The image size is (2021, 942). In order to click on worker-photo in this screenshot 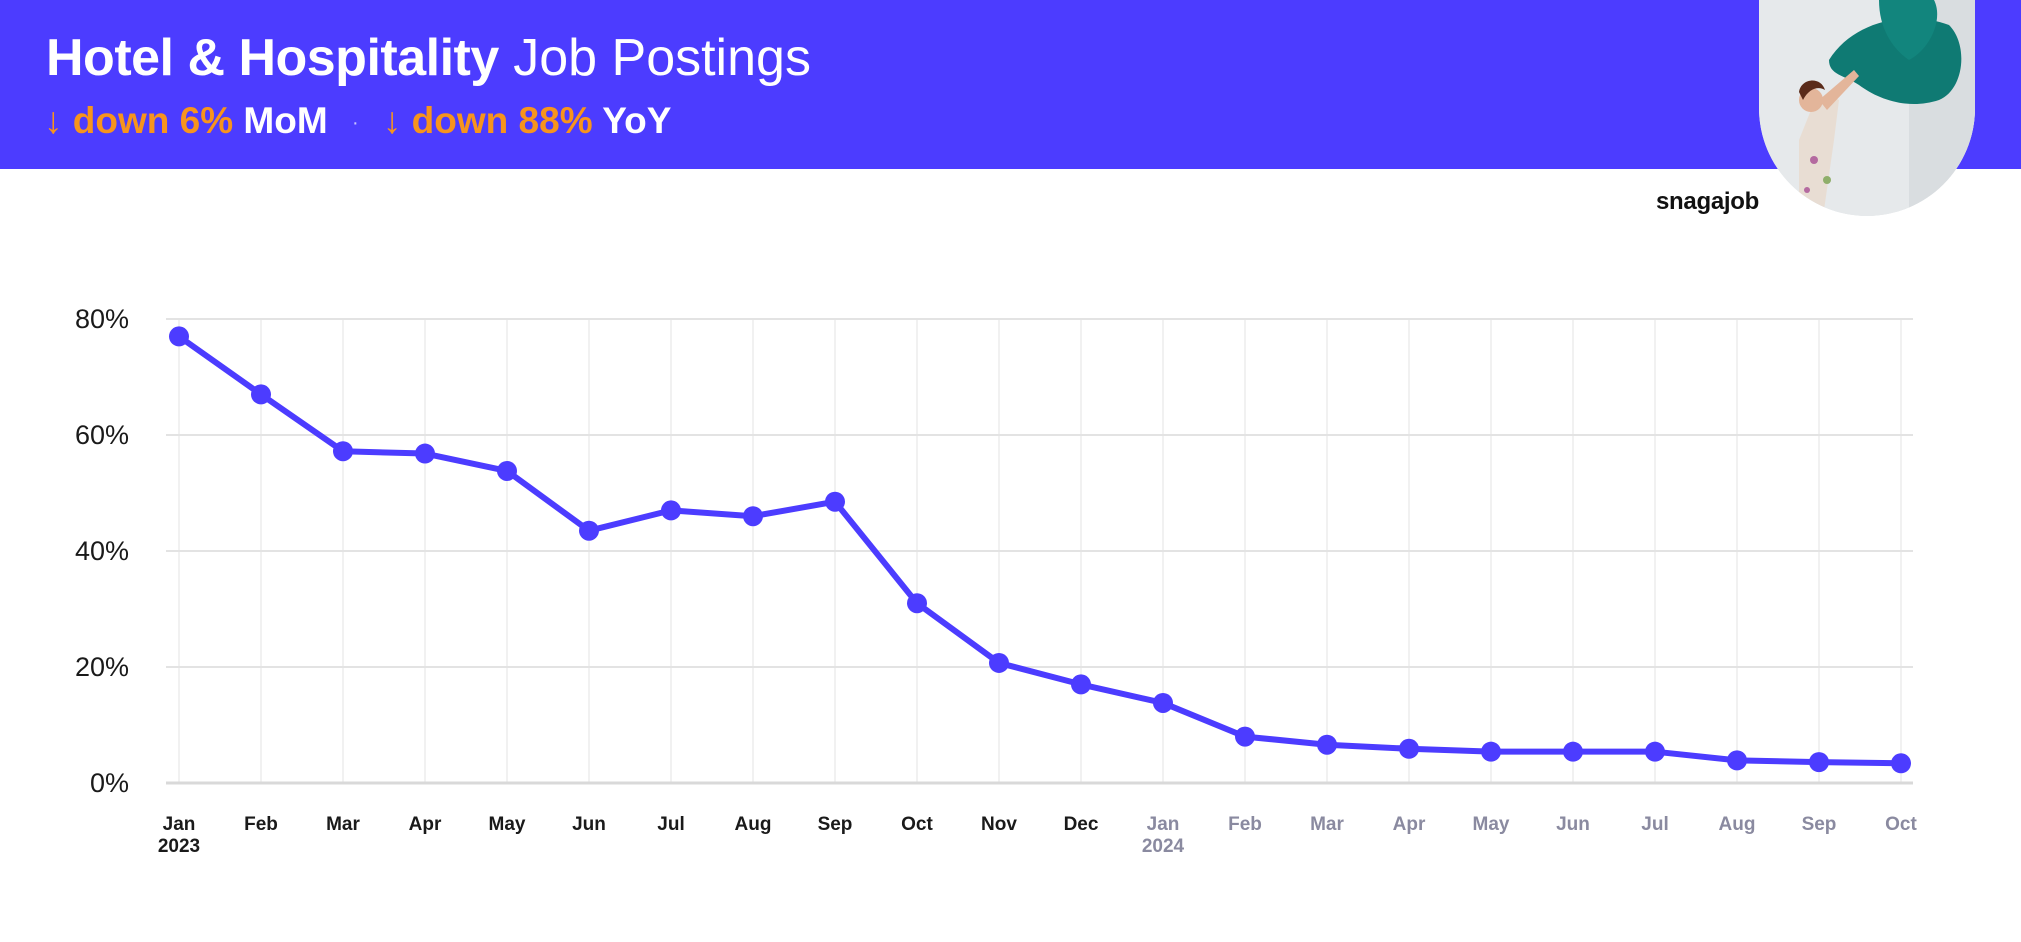, I will do `click(1867, 108)`.